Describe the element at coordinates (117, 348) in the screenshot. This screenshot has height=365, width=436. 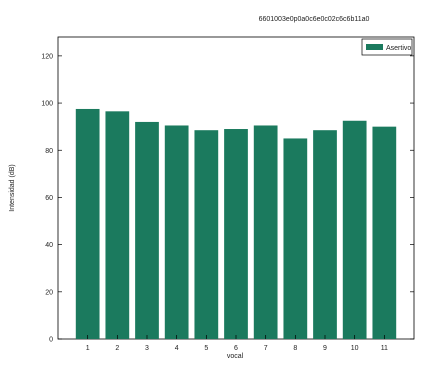
I see `x-tick-label: 2` at that location.